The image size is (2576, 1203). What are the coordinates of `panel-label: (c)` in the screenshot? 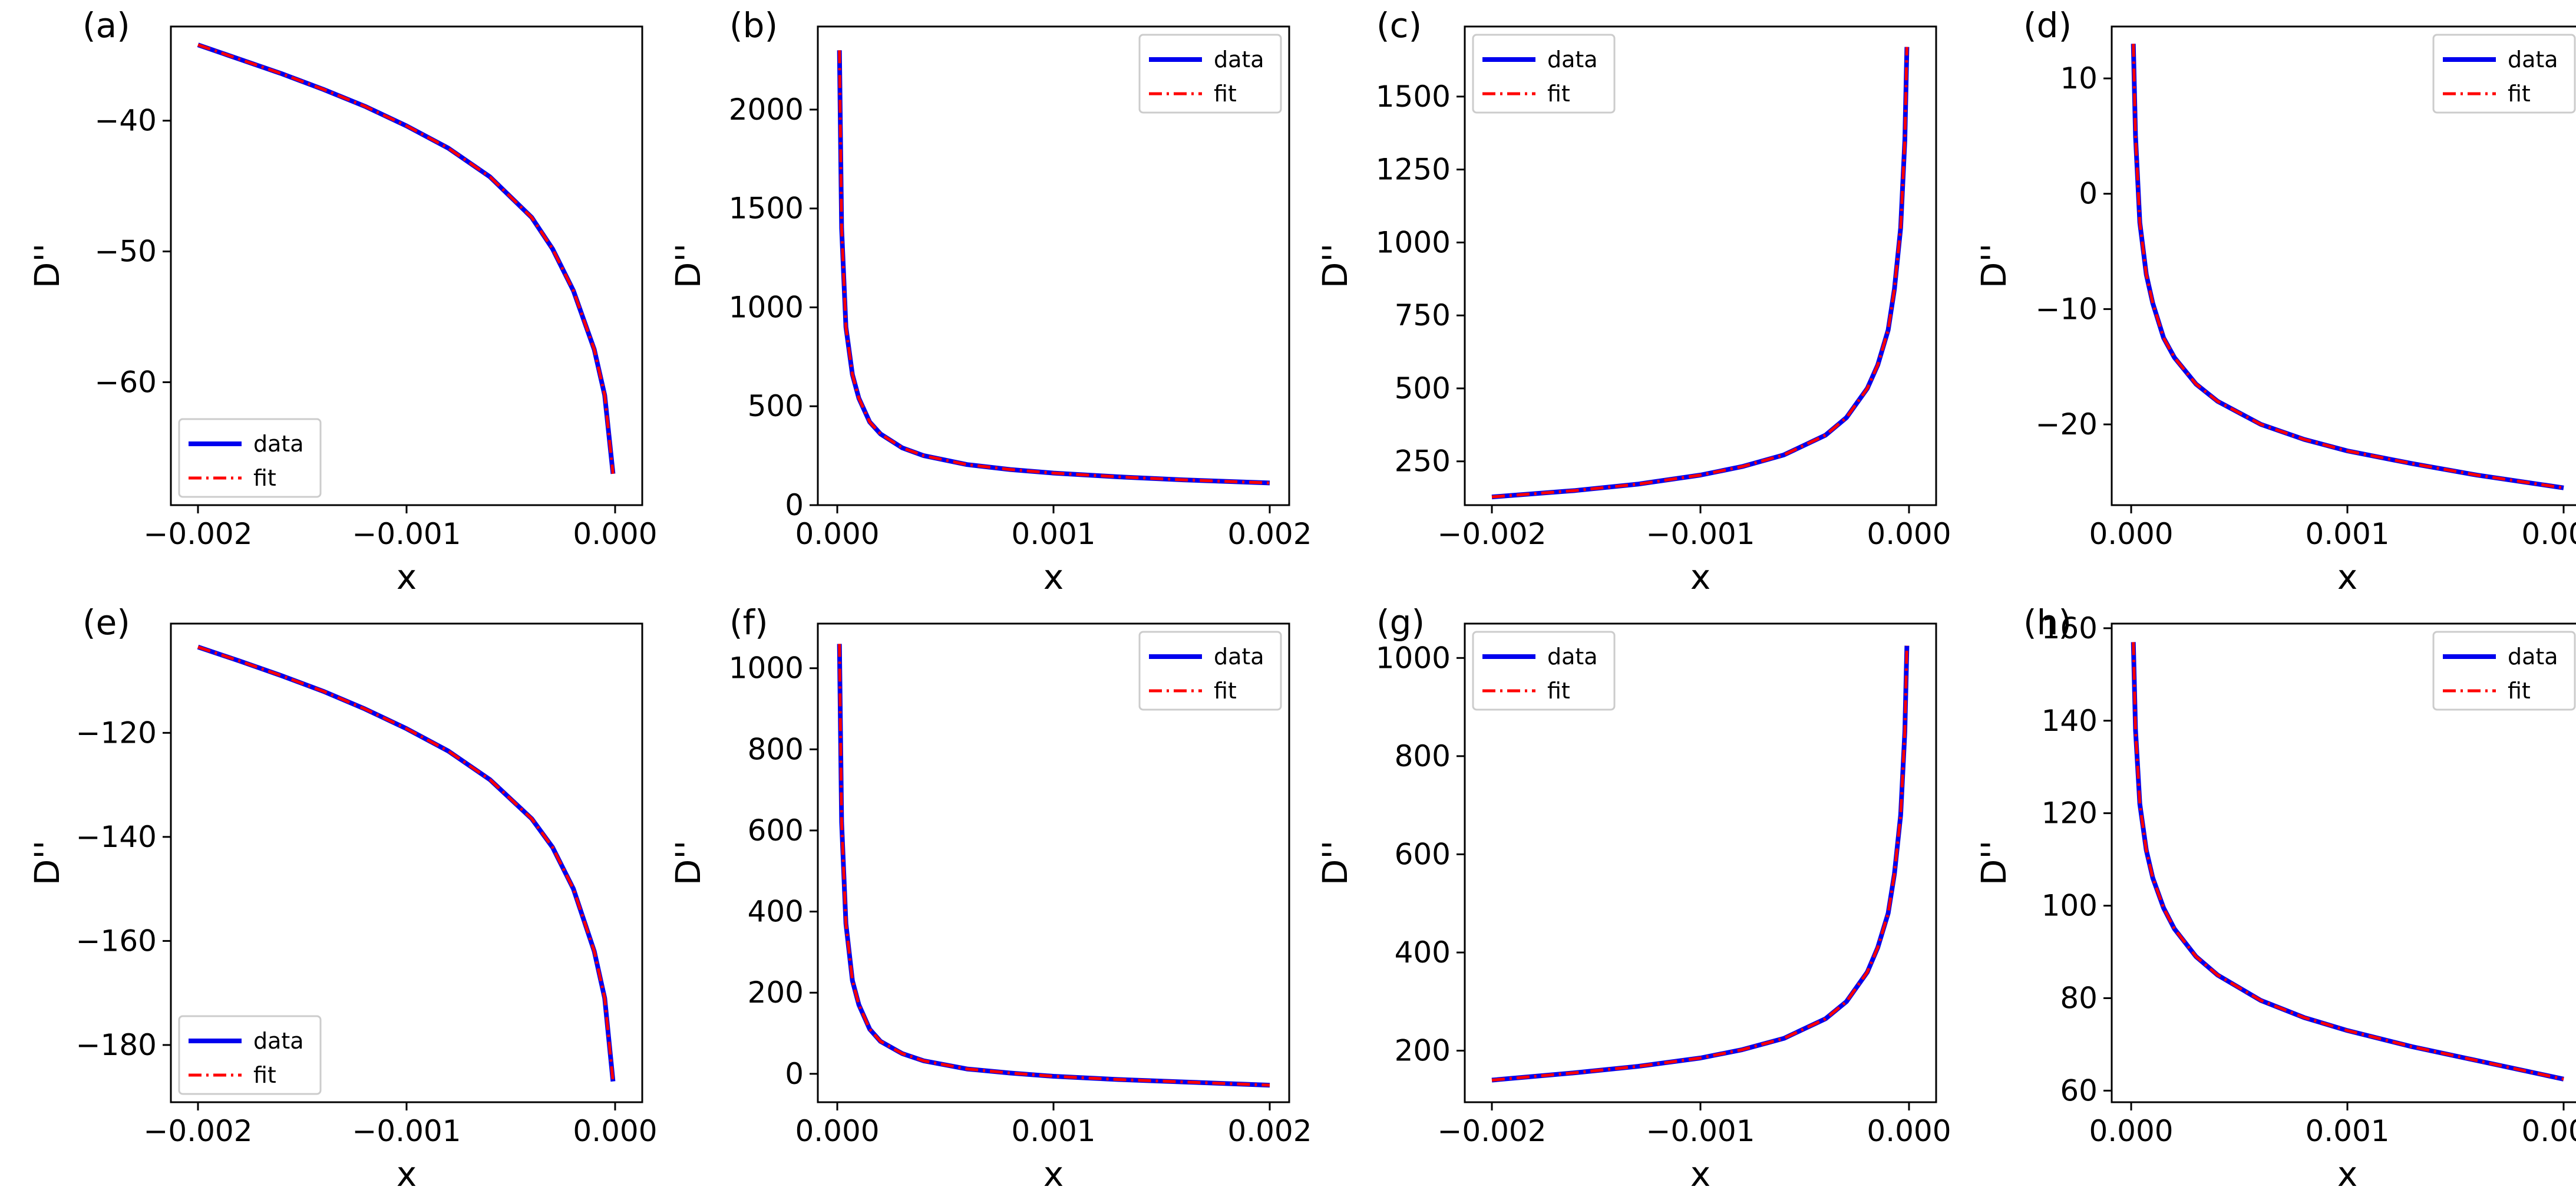 It's located at (1399, 25).